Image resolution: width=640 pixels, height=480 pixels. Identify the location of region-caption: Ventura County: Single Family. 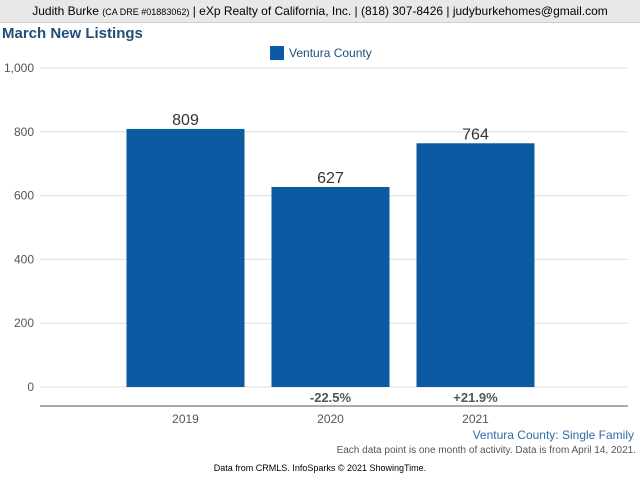
(553, 435).